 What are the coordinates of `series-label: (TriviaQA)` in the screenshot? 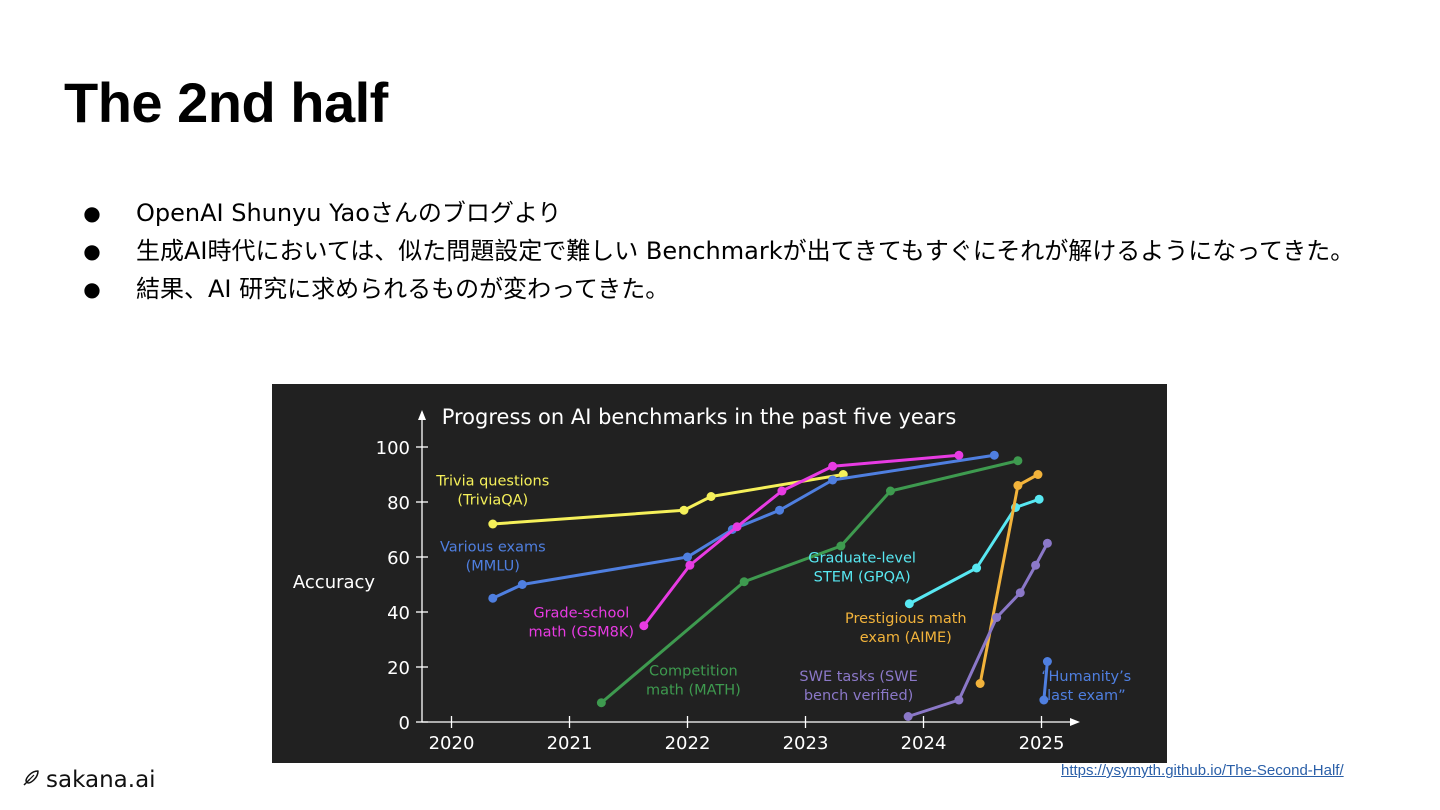 It's located at (492, 501).